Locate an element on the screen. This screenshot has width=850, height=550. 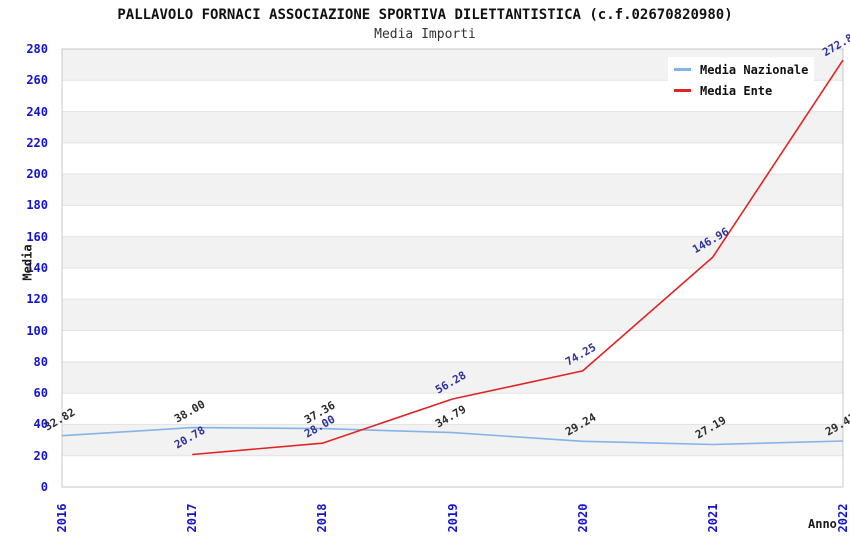
y-tick-label: 260 is located at coordinates (37, 80).